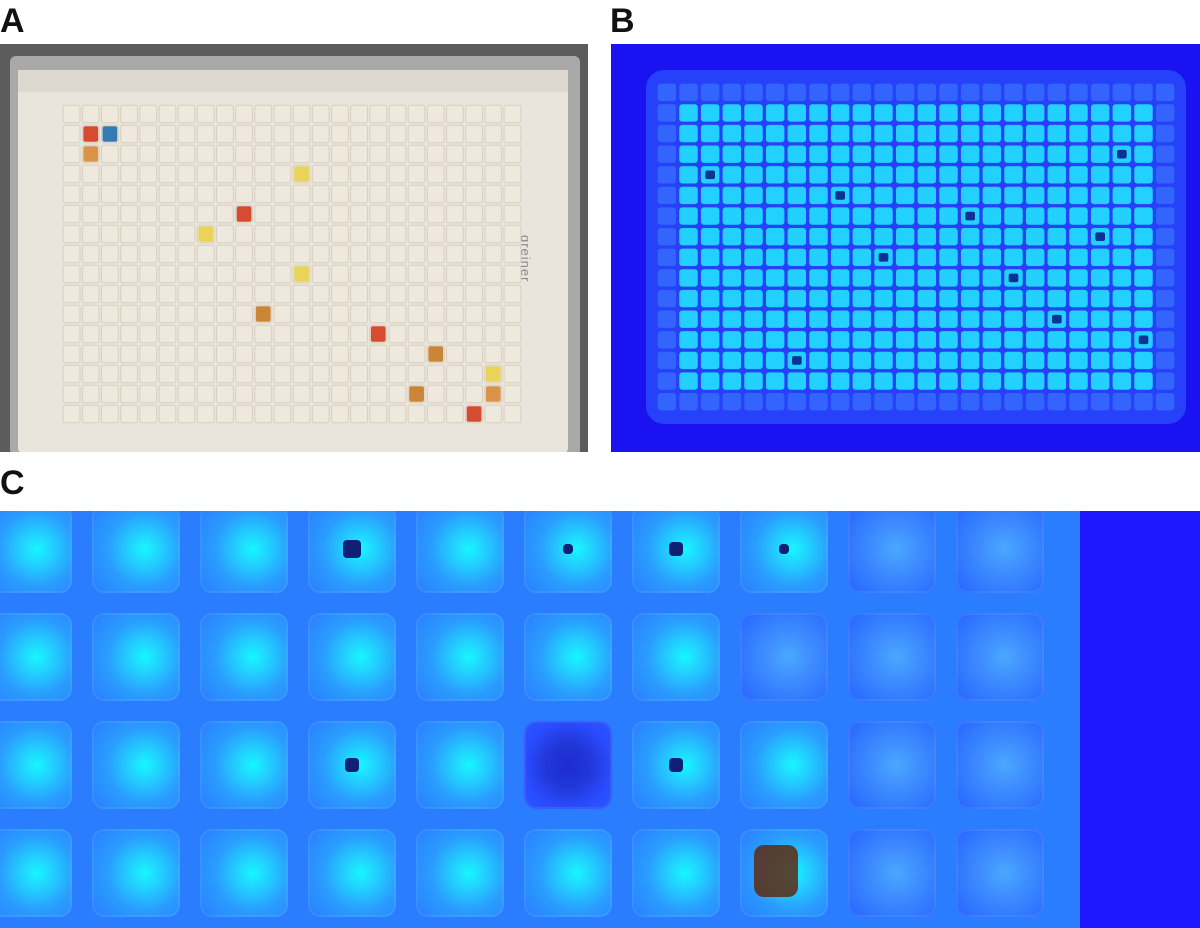 The height and width of the screenshot is (928, 1200). Describe the element at coordinates (292, 264) in the screenshot. I see `well-grid` at that location.